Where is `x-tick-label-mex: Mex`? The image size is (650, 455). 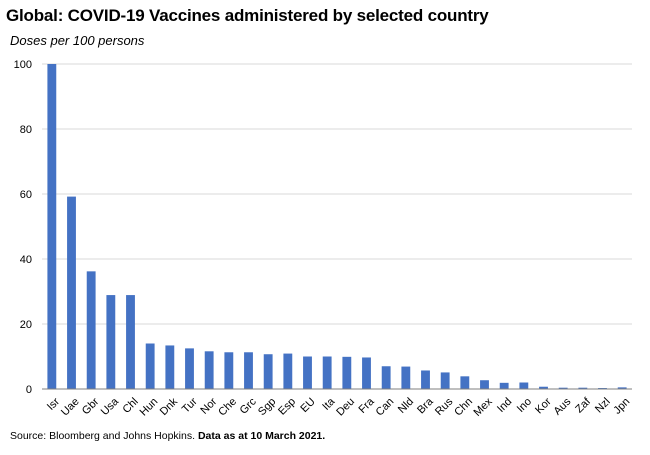 x-tick-label-mex: Mex is located at coordinates (484, 407).